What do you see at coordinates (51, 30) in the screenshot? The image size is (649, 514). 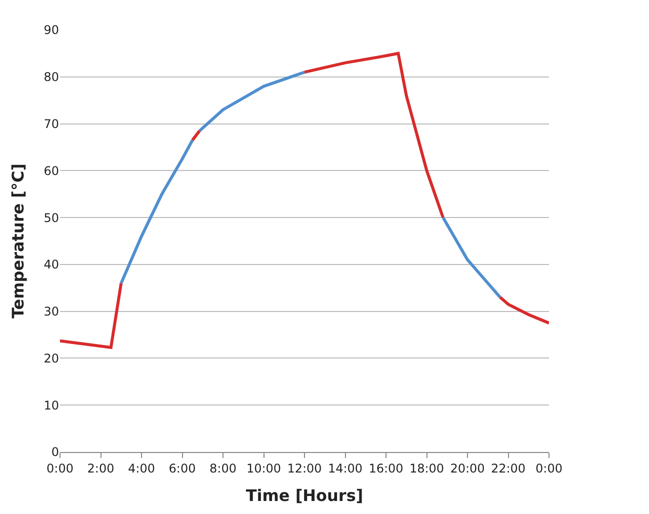 I see `y-tick-label: 90` at bounding box center [51, 30].